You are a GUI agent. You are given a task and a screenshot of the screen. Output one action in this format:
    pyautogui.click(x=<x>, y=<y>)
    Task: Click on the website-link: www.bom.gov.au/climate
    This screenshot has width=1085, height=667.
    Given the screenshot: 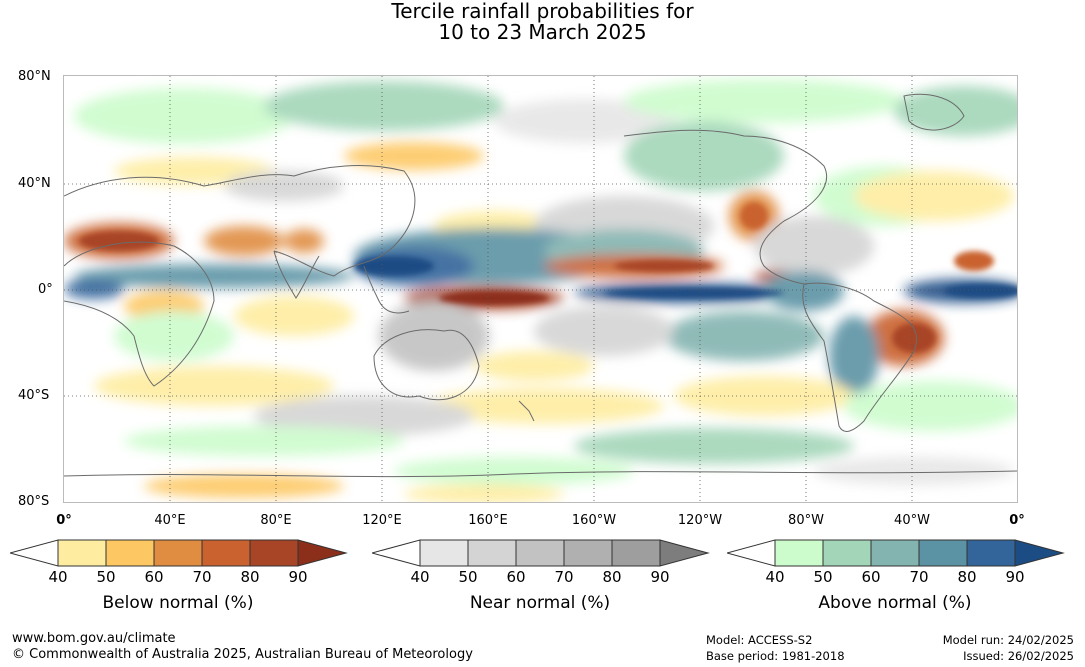 What is the action you would take?
    pyautogui.click(x=94, y=638)
    